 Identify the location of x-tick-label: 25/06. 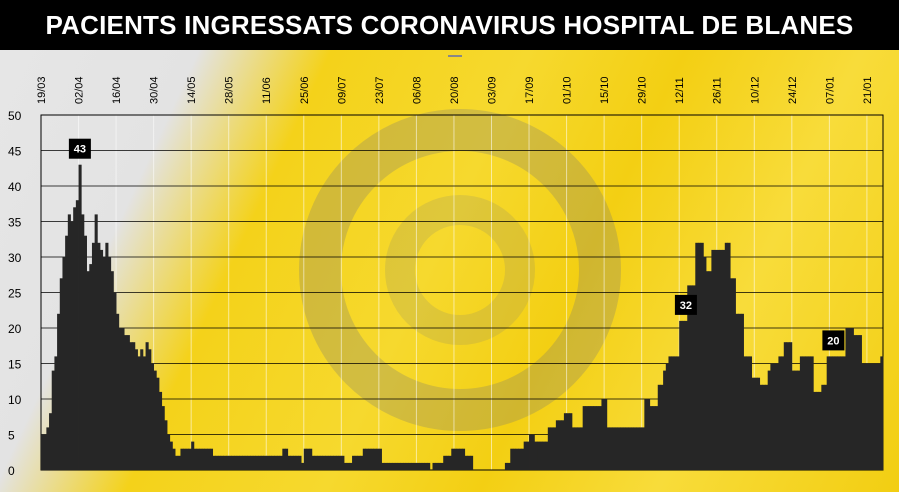
(305, 90).